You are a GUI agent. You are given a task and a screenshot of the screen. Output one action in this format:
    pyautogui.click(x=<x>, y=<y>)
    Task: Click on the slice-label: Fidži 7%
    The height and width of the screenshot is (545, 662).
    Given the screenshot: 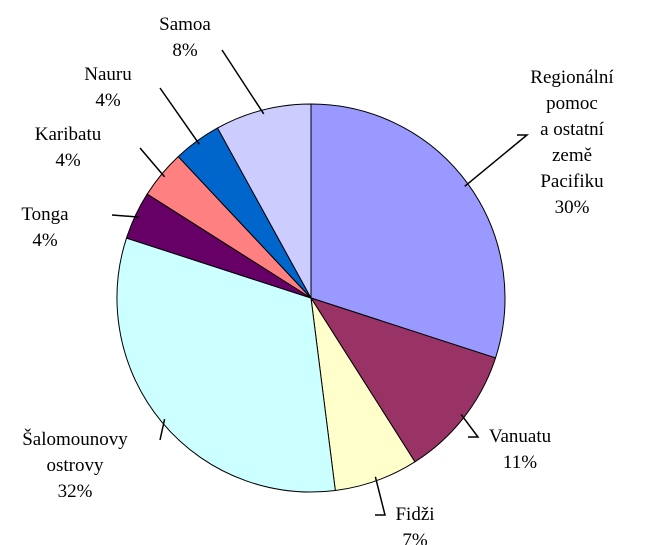 What is the action you would take?
    pyautogui.click(x=414, y=523)
    